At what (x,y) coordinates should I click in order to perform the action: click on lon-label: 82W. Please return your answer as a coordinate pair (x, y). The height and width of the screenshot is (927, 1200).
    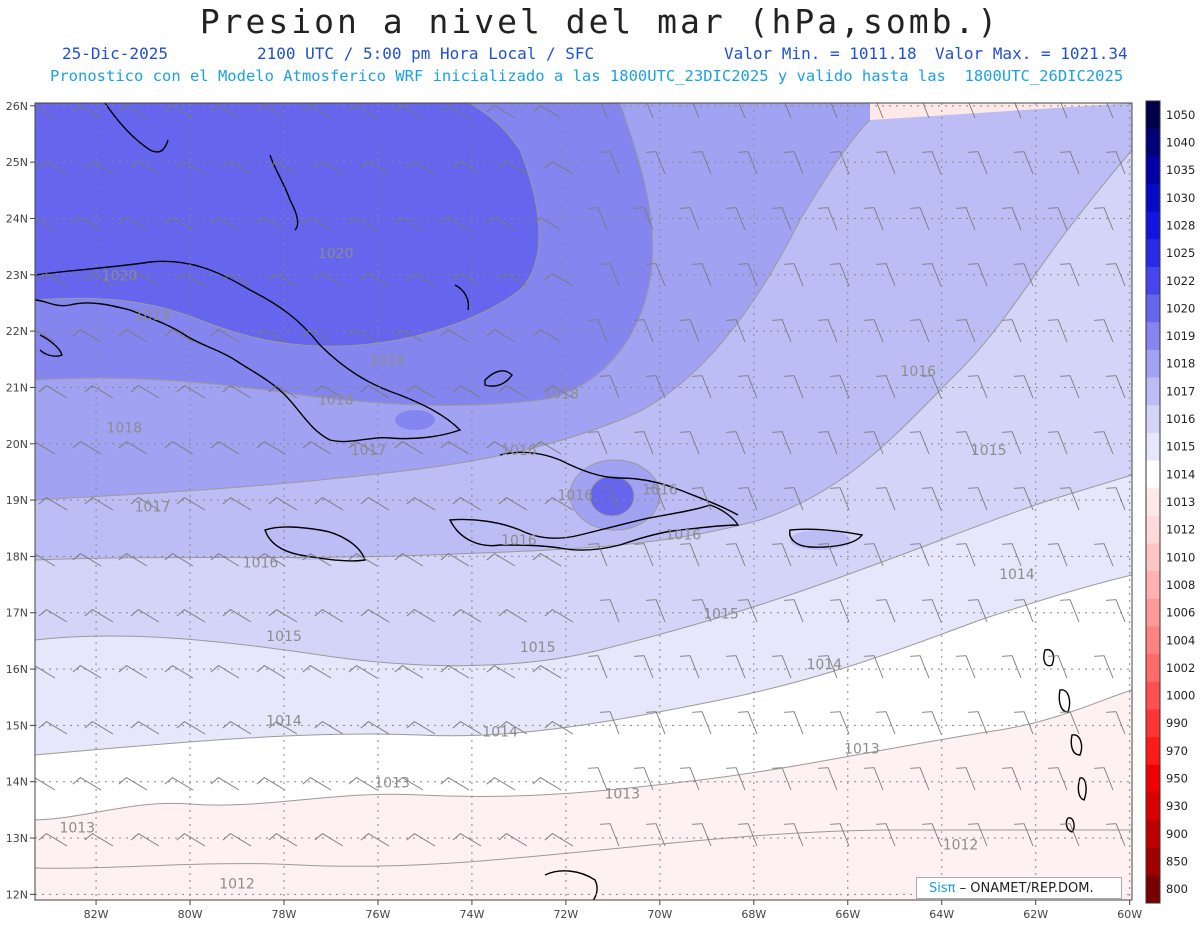
    Looking at the image, I should click on (96, 914).